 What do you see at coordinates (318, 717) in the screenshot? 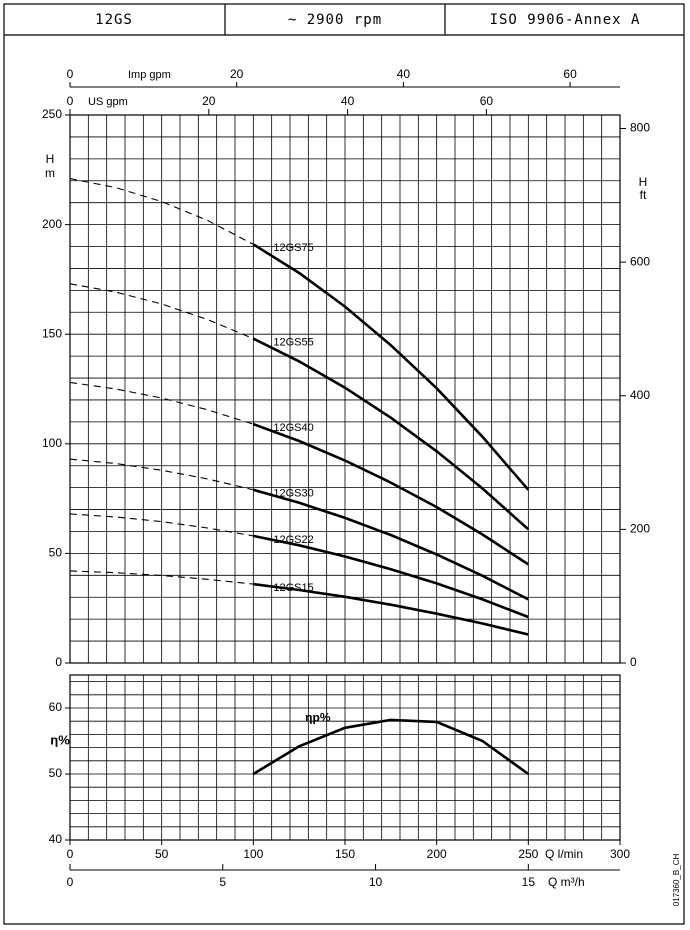
I see `series-label: ηp%` at bounding box center [318, 717].